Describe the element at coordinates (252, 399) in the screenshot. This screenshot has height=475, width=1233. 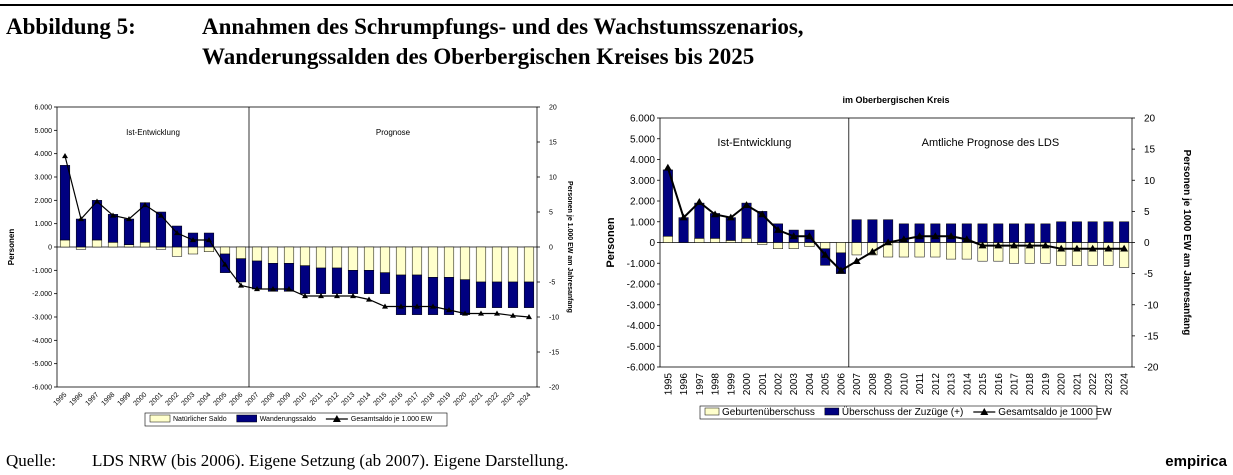
I see `x-tick-label: 2007` at that location.